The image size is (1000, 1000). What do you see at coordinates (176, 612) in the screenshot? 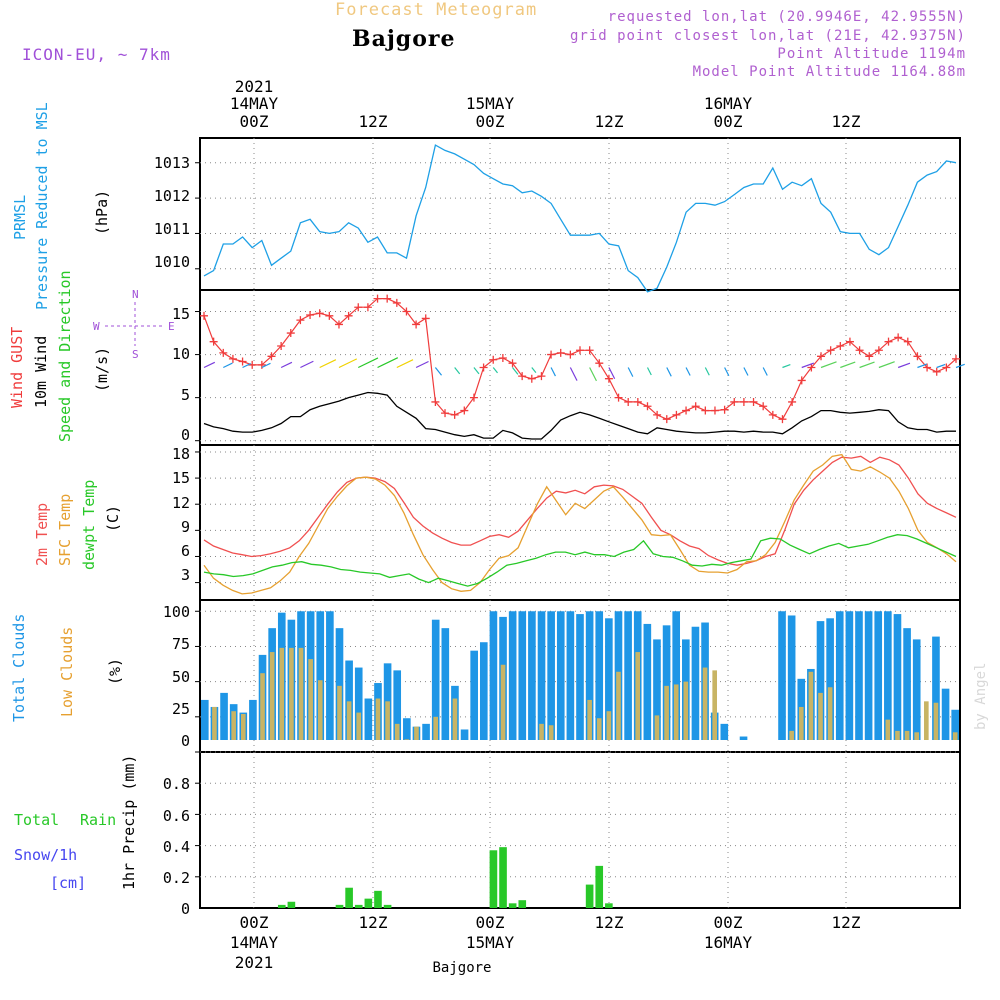
I see `cloud-tick-100: 100` at bounding box center [176, 612].